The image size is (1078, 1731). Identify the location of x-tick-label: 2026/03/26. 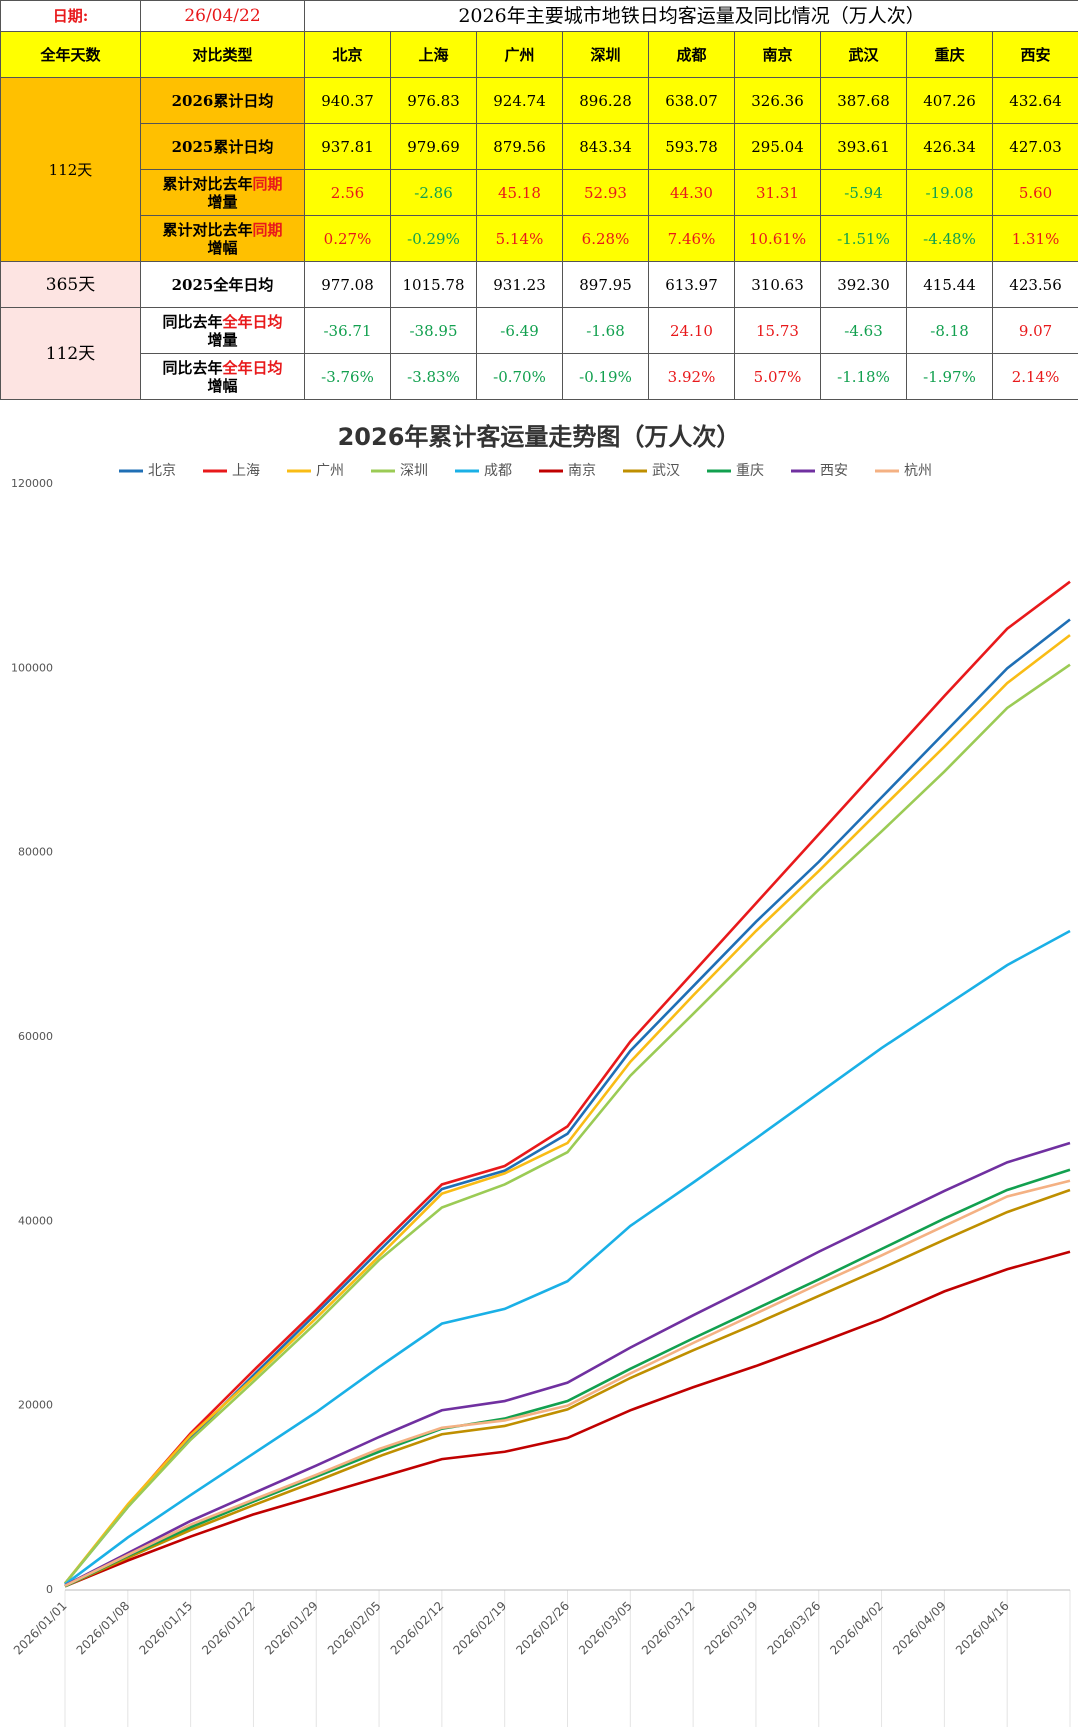
(794, 1628).